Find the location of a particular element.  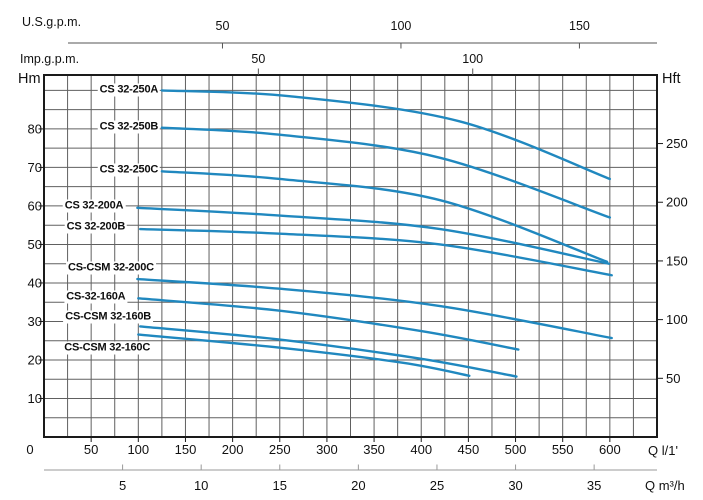

x2-axis-label: Q m³/h is located at coordinates (665, 485).